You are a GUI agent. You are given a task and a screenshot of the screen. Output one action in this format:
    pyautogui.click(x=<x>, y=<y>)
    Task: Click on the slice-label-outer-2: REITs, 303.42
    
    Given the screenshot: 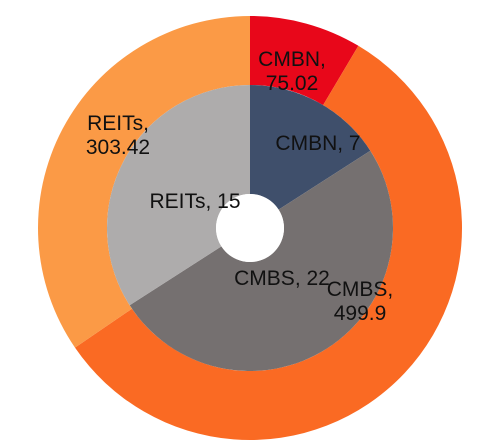 What is the action you would take?
    pyautogui.click(x=118, y=135)
    